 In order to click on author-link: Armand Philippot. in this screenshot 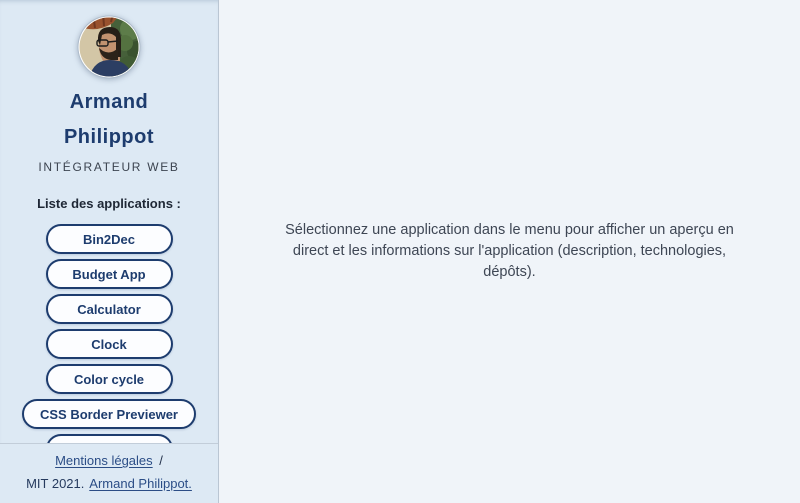, I will do `click(140, 483)`.